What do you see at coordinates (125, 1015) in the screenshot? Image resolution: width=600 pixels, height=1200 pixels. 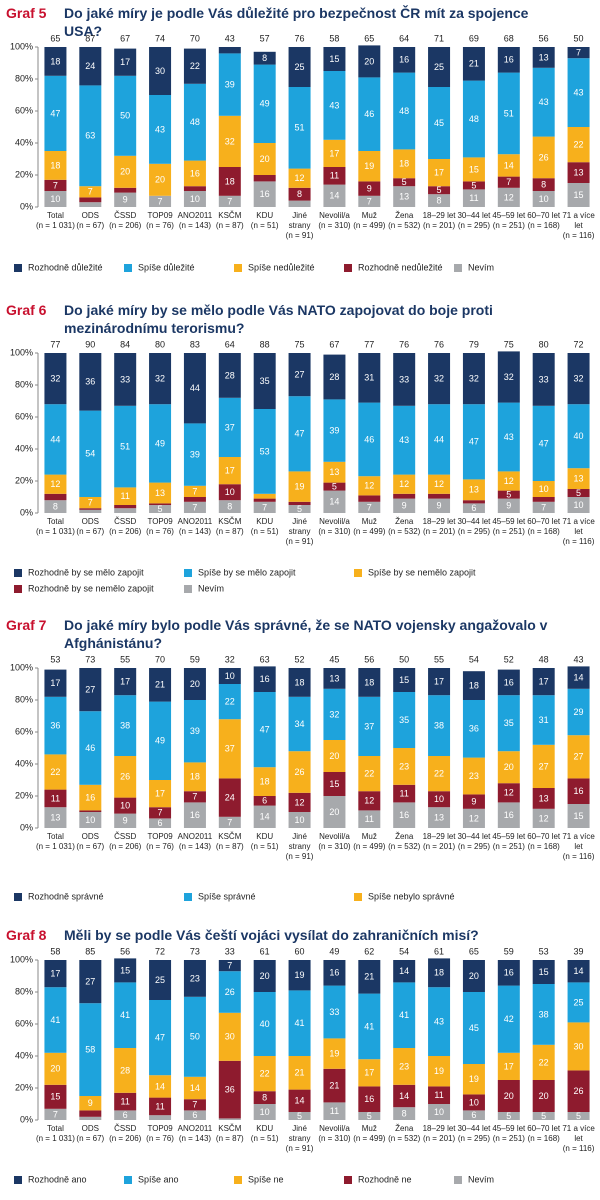 I see `data-label: 41` at bounding box center [125, 1015].